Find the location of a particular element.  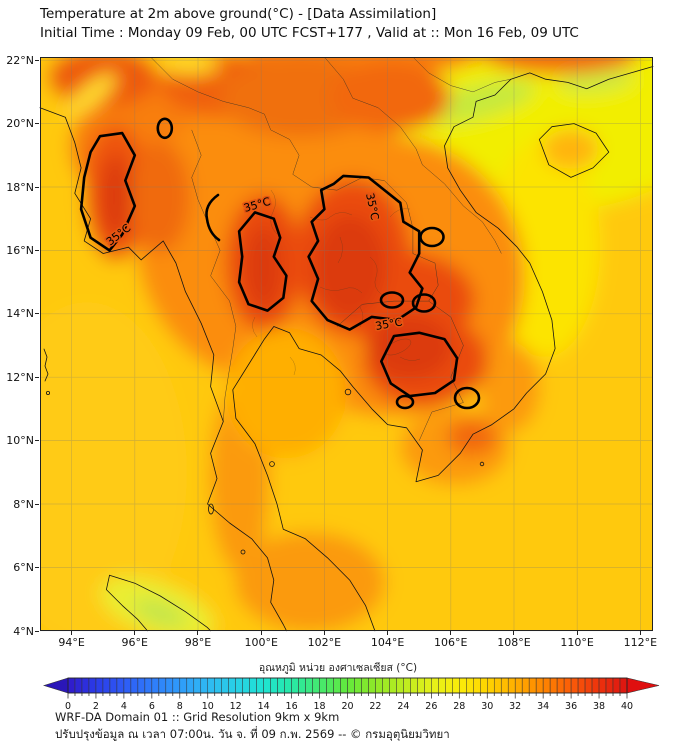

colorbar-tick-label: 10 is located at coordinates (208, 706).